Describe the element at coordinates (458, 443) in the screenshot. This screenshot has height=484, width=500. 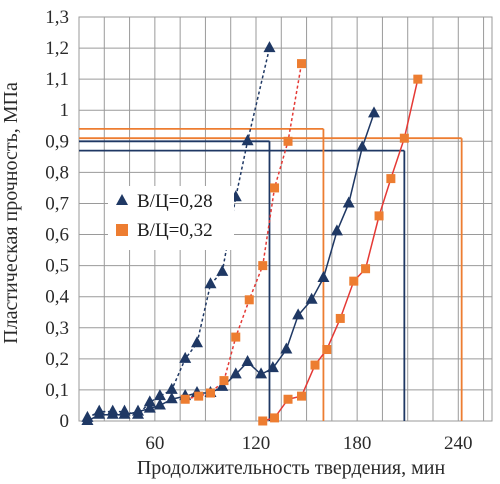
I see `x-tick-label: 240` at that location.